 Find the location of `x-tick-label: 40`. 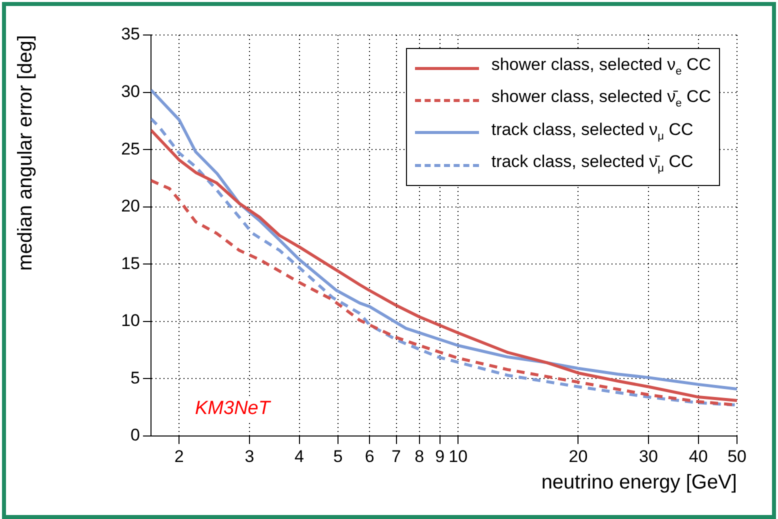

x-tick-label: 40 is located at coordinates (698, 456).